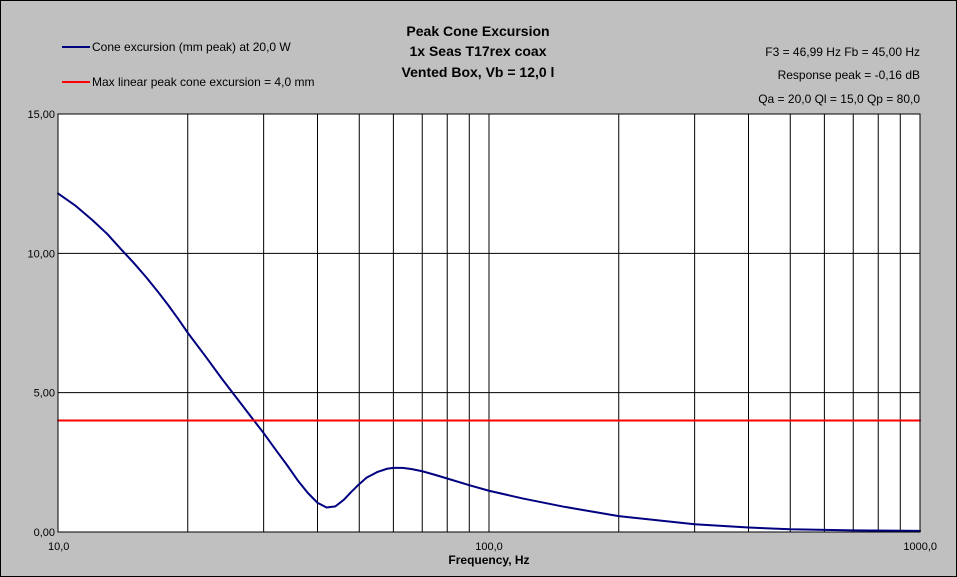  What do you see at coordinates (58, 547) in the screenshot?
I see `x-tick-label: 10,0` at bounding box center [58, 547].